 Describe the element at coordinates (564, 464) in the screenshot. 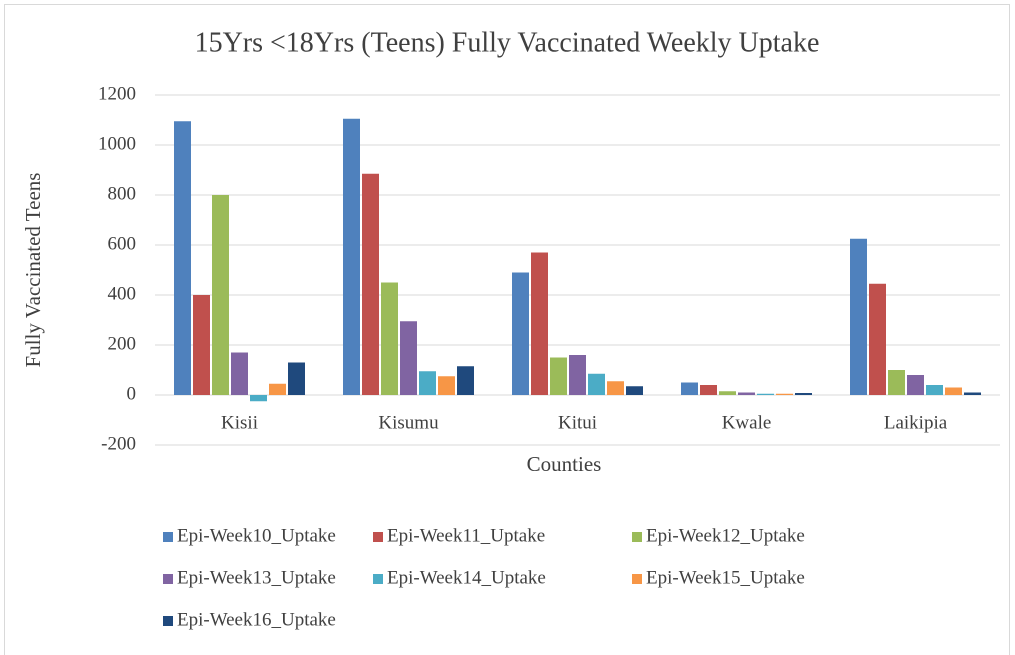

I see `x-axis-label: Counties` at that location.